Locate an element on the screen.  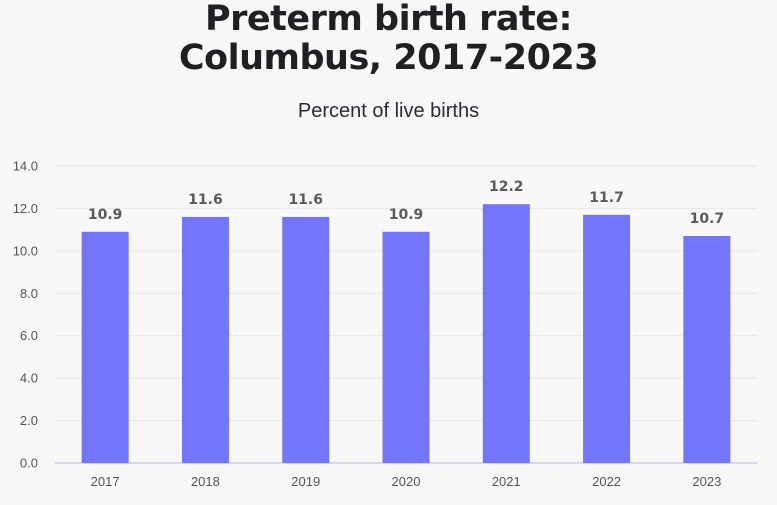
bar-2017 is located at coordinates (105, 347).